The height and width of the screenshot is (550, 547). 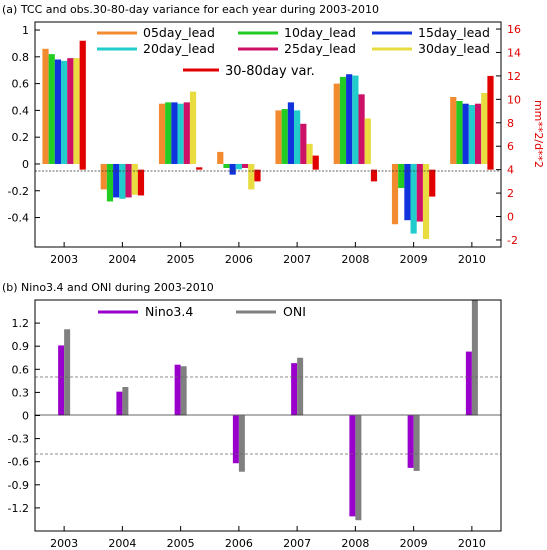 I want to click on bar-30-80day-var--2009, so click(x=432, y=183).